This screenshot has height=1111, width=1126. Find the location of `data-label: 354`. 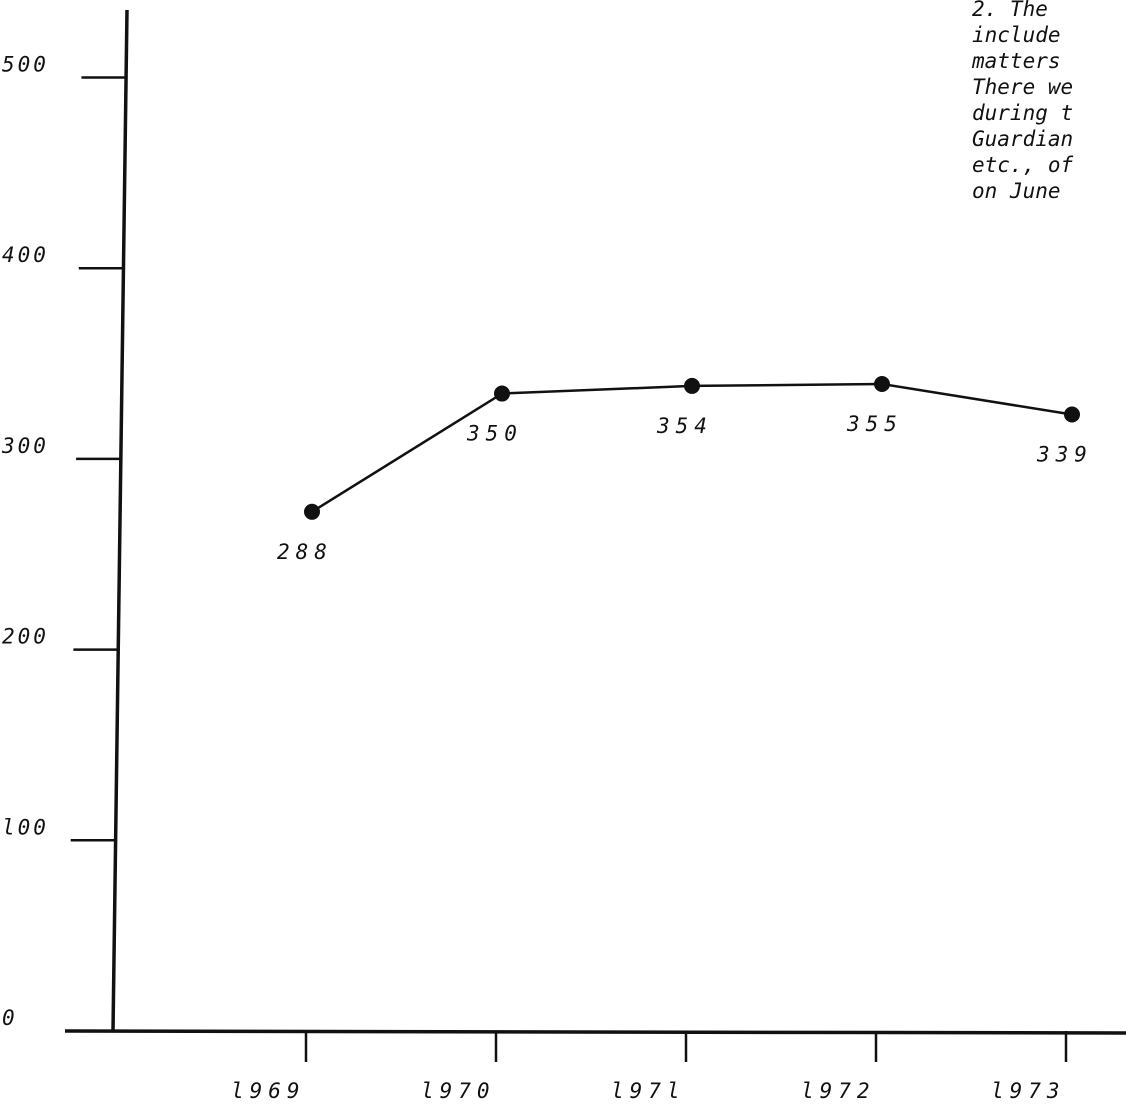

data-label: 354 is located at coordinates (684, 426).